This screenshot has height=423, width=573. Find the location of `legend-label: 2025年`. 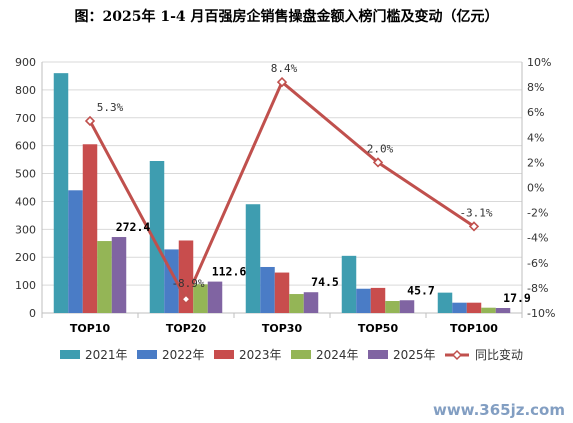

legend-label: 2025年 is located at coordinates (414, 355).